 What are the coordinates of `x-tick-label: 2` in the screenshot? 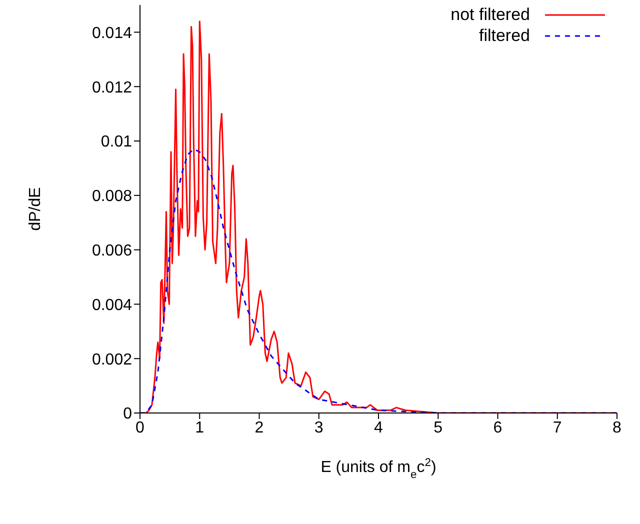 It's located at (259, 427).